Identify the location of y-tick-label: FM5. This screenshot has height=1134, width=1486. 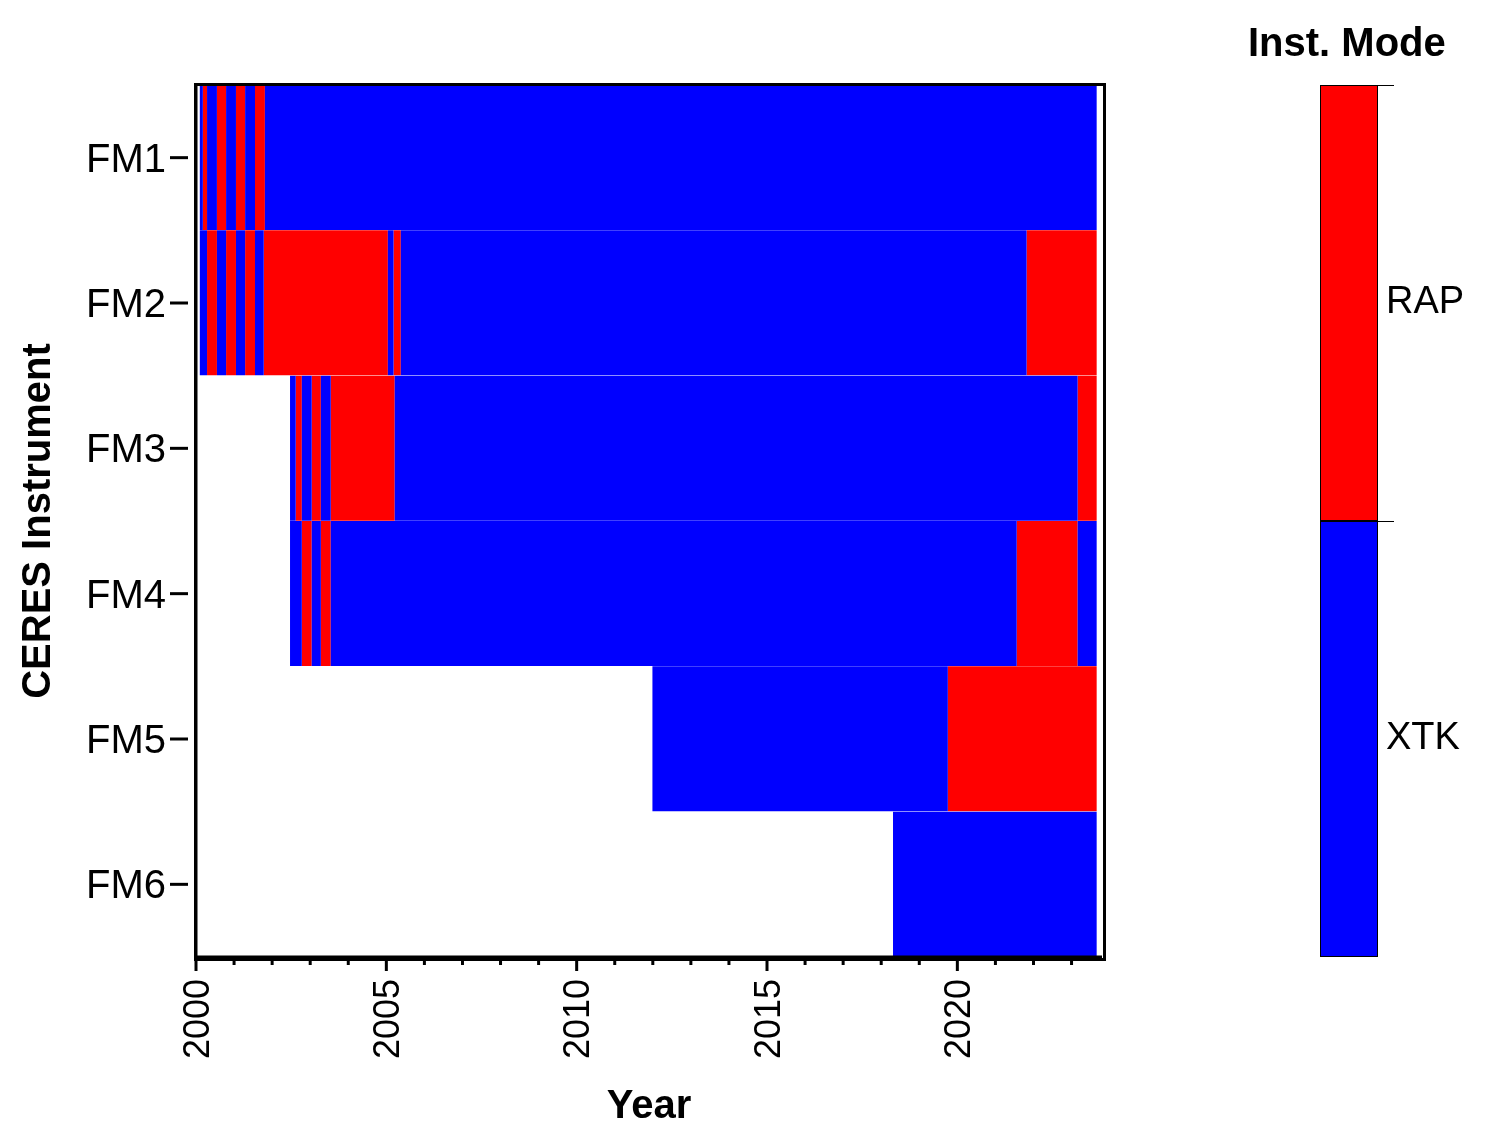
(126, 739).